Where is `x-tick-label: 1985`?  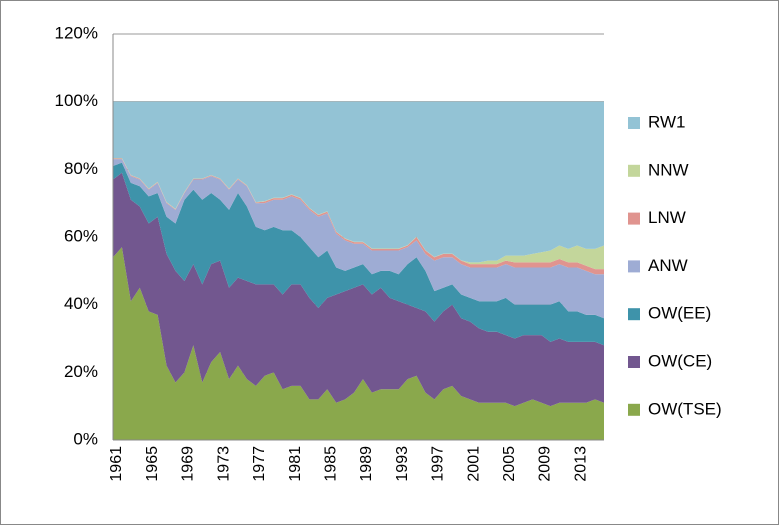 x-tick-label: 1985 is located at coordinates (330, 464).